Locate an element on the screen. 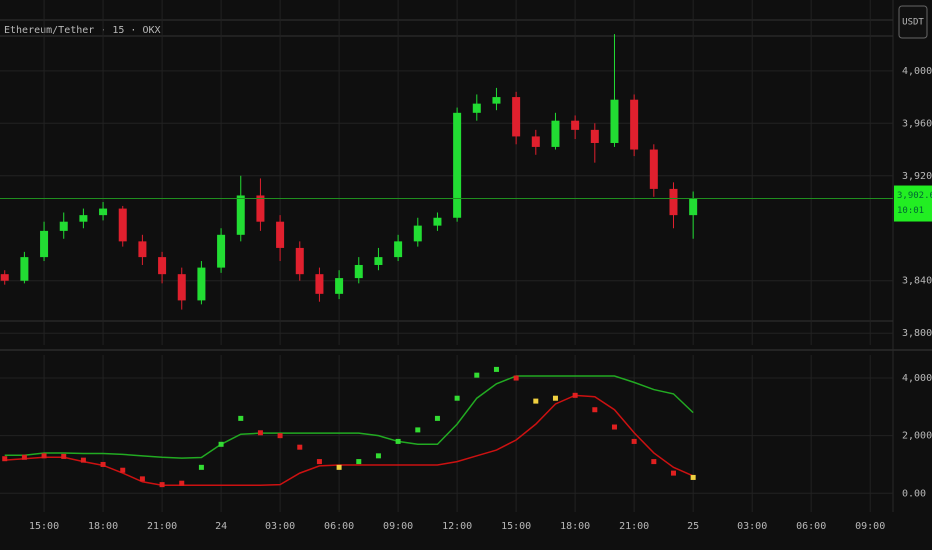  y-tick-label: 3,800.00 is located at coordinates (917, 333).